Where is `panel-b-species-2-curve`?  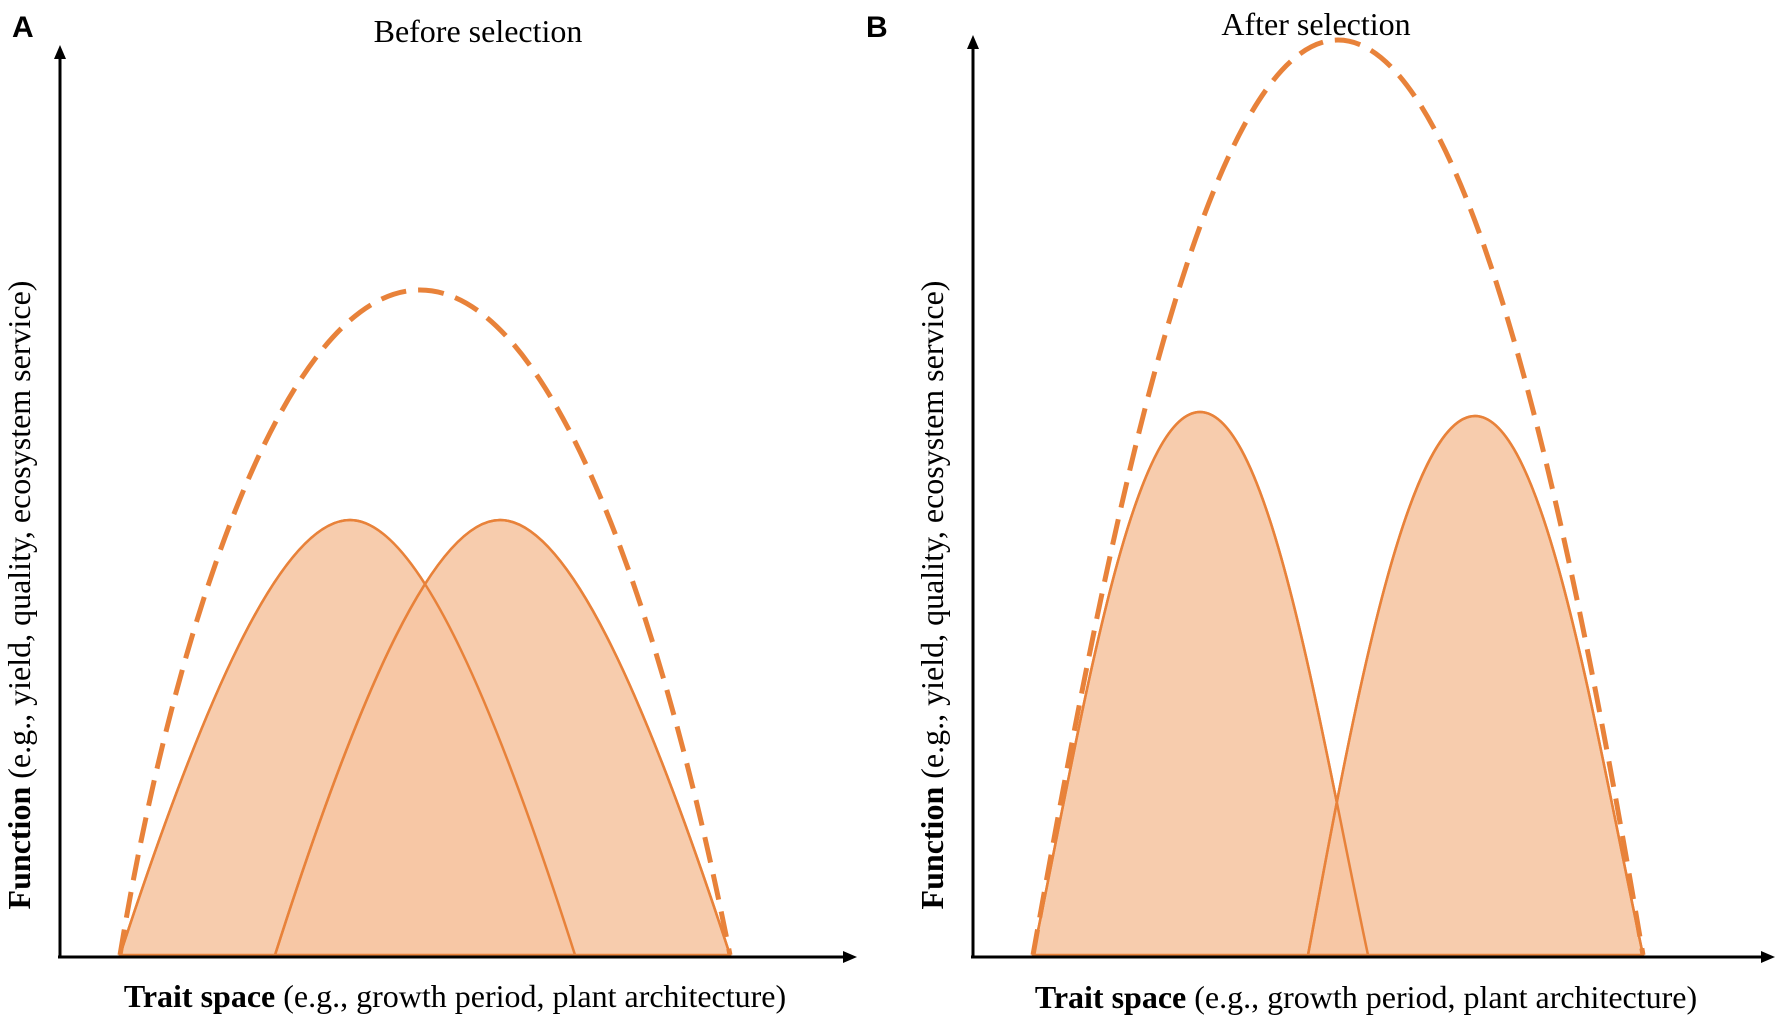 panel-b-species-2-curve is located at coordinates (1475, 685).